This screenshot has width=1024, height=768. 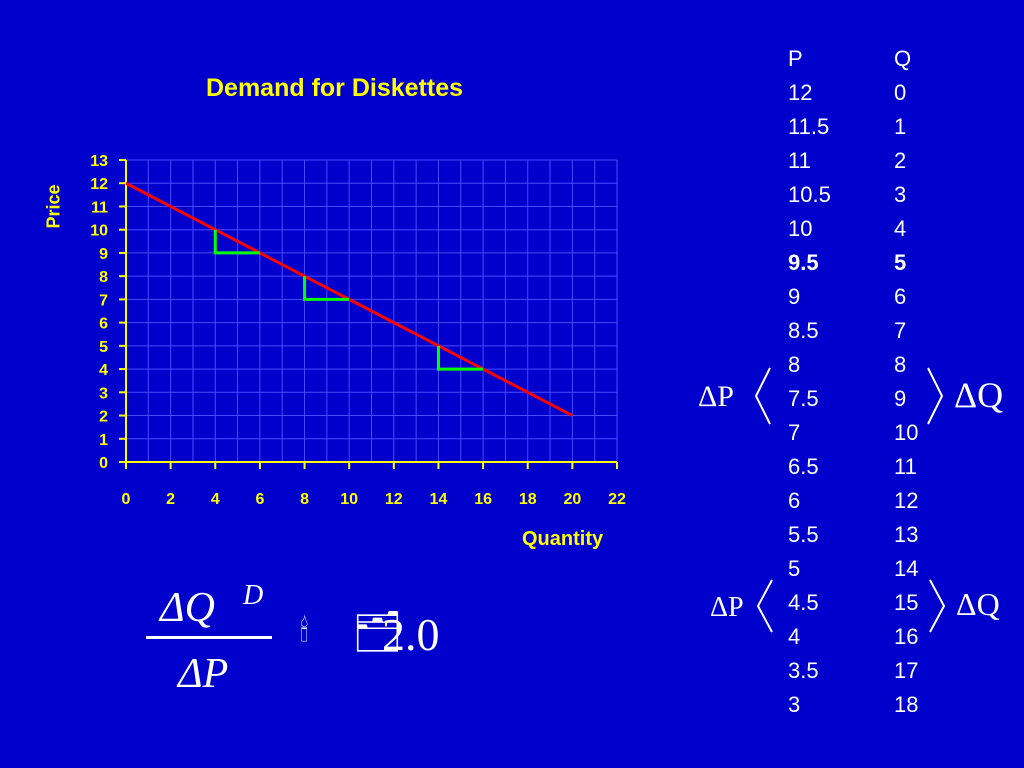 I want to click on x-tick-label: 12, so click(x=394, y=499).